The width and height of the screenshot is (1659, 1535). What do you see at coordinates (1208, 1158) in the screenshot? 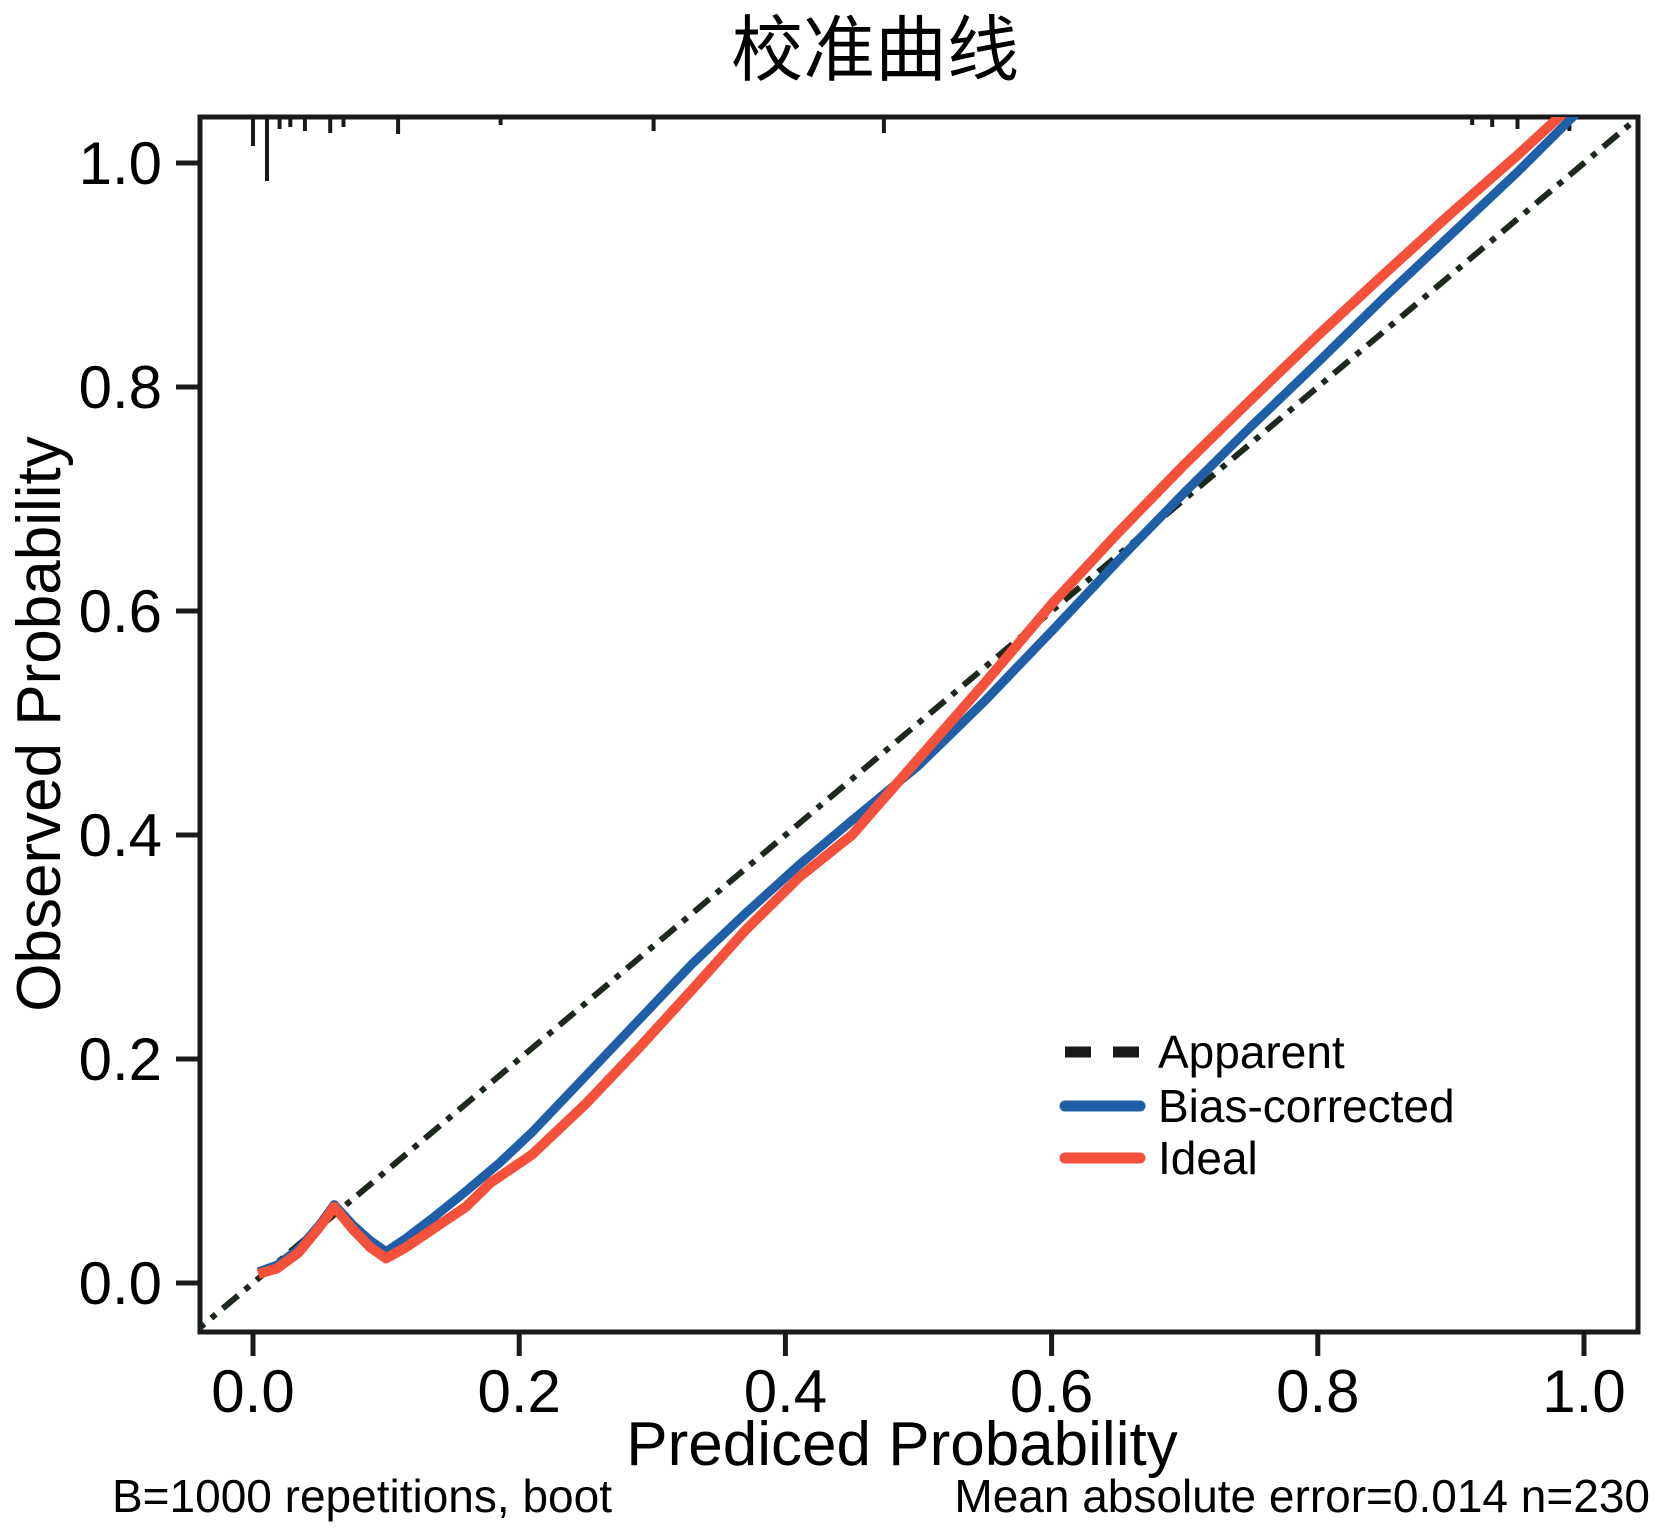
I see `legend-label-ideal: Ideal` at bounding box center [1208, 1158].